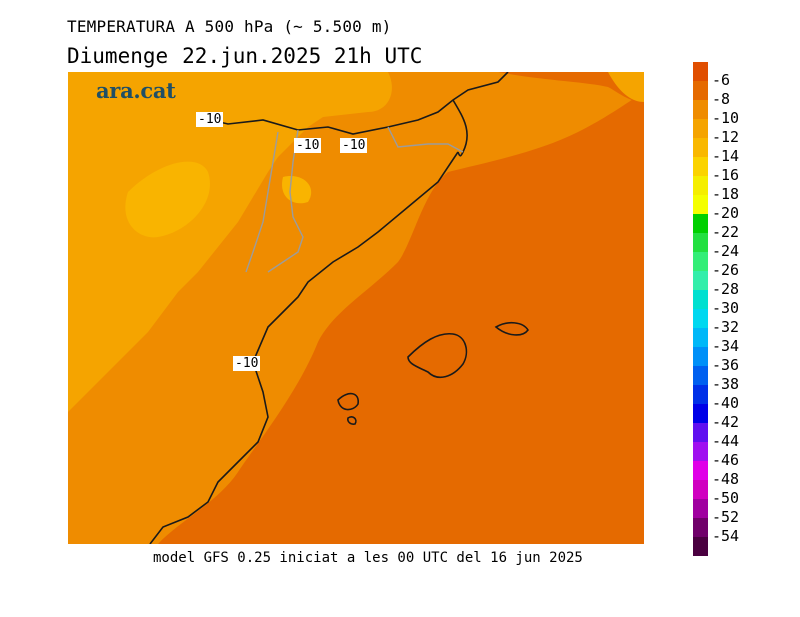 This screenshot has height=617, width=800. What do you see at coordinates (726, 327) in the screenshot?
I see `colorbar-tick-label: -32` at bounding box center [726, 327].